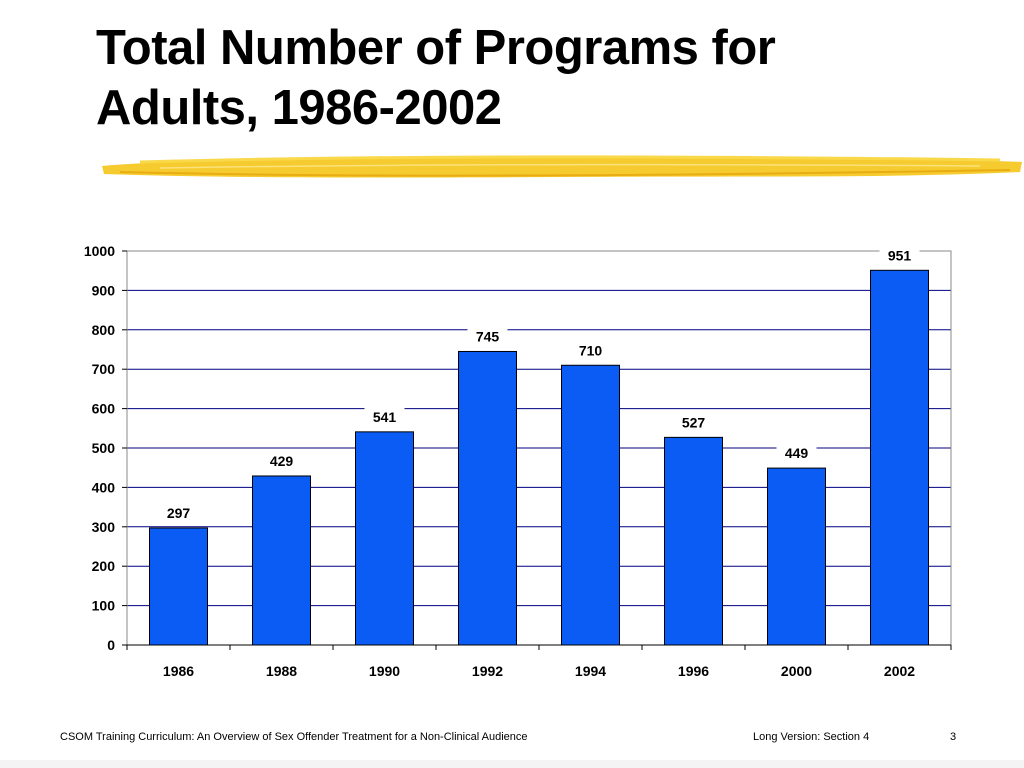 This screenshot has height=768, width=1024. What do you see at coordinates (104, 566) in the screenshot?
I see `y-tick-label: 200` at bounding box center [104, 566].